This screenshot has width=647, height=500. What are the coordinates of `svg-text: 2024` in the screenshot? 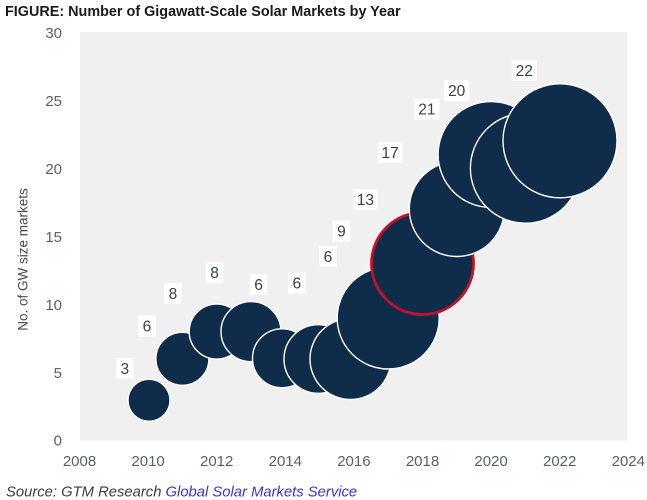 It's located at (628, 461).